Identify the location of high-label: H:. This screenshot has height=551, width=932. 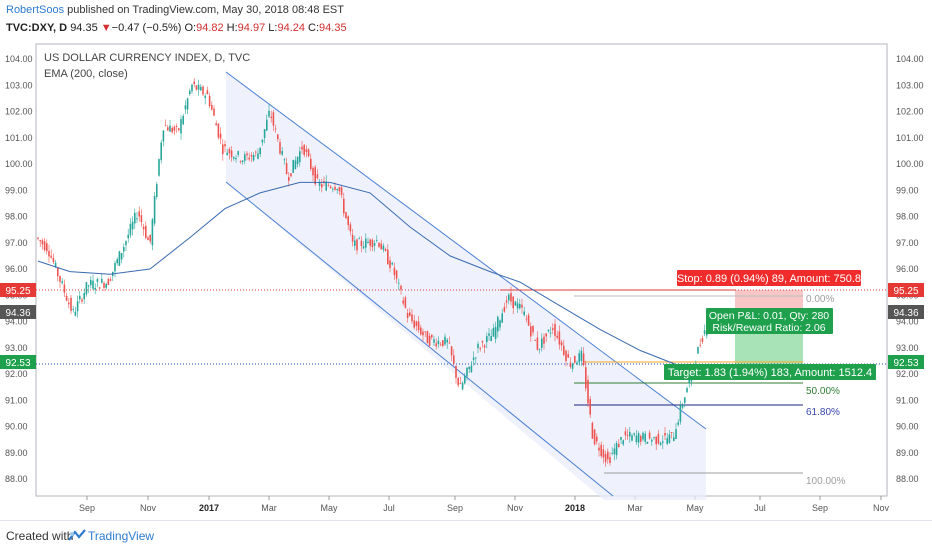
(232, 28).